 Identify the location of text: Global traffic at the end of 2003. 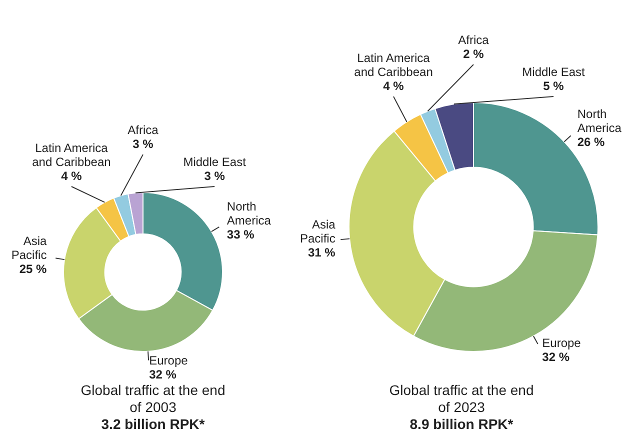
(153, 399).